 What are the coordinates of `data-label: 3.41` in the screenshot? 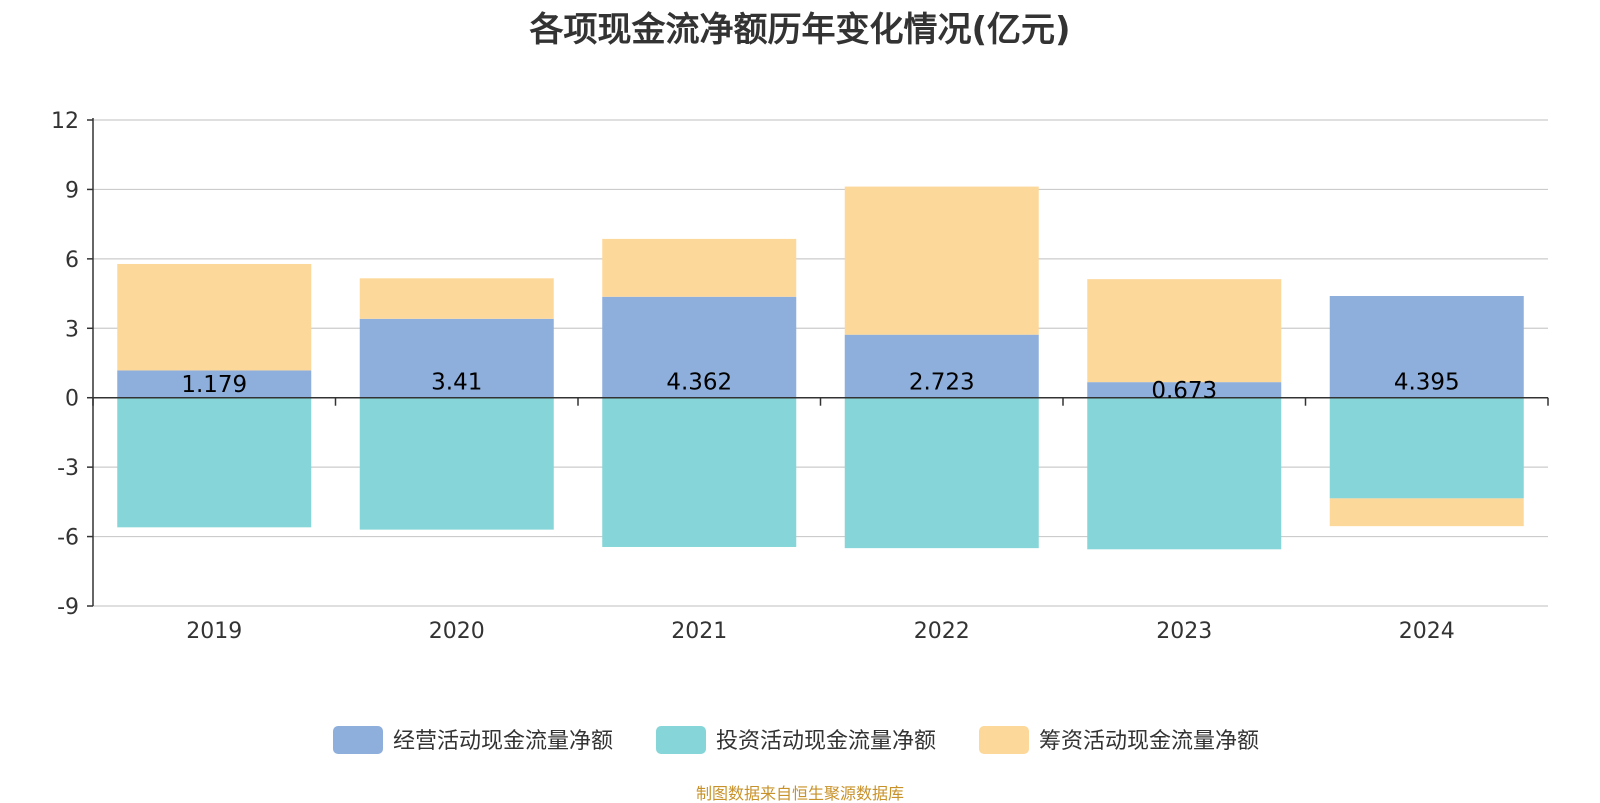 It's located at (456, 383).